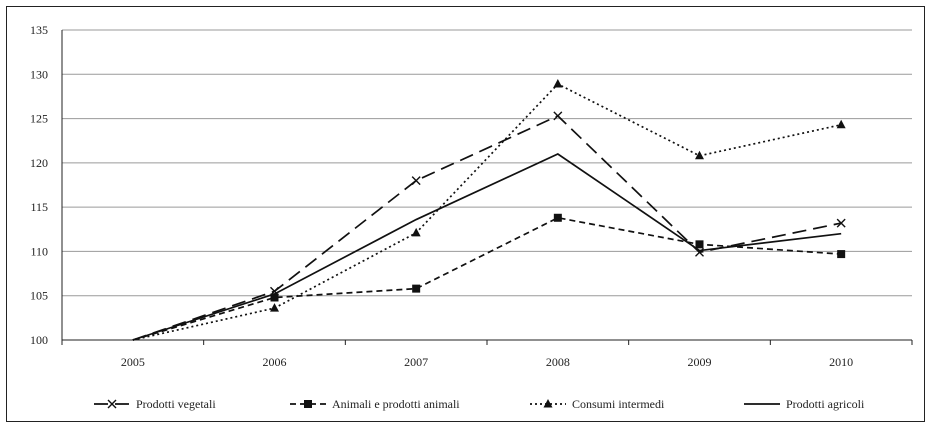 The height and width of the screenshot is (428, 931). I want to click on x-tick-label: 2010, so click(841, 362).